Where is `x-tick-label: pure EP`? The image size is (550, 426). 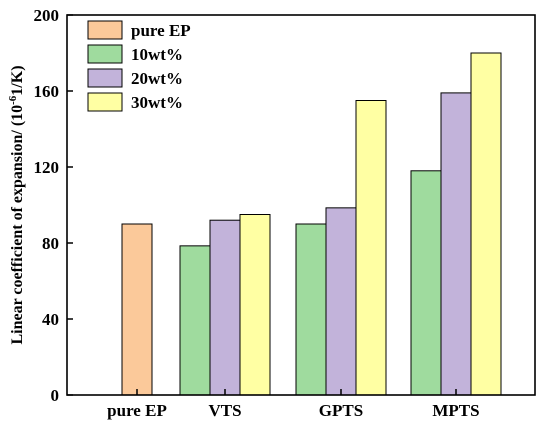 x-tick-label: pure EP is located at coordinates (137, 410).